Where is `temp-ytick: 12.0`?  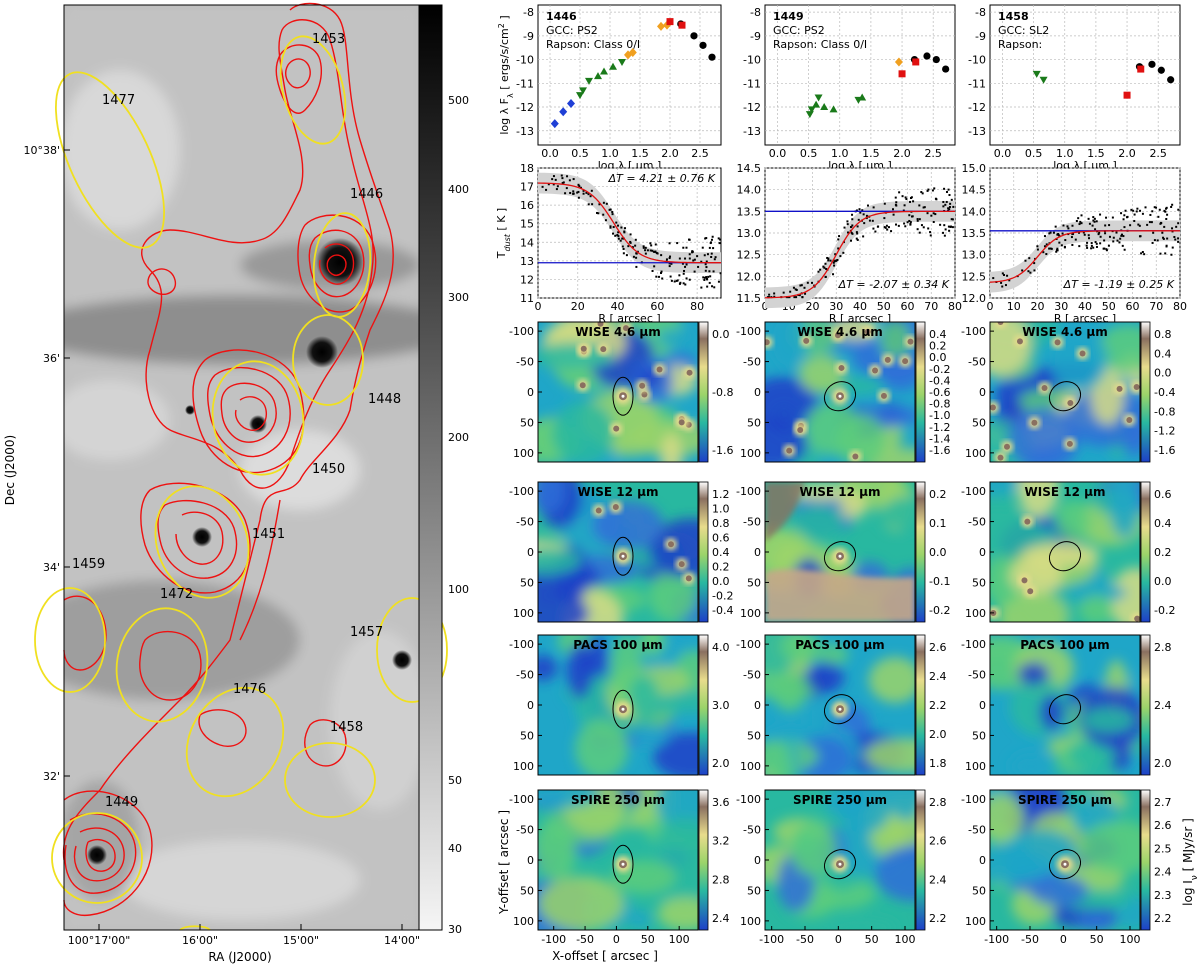
temp-ytick: 12.0 is located at coordinates (974, 298).